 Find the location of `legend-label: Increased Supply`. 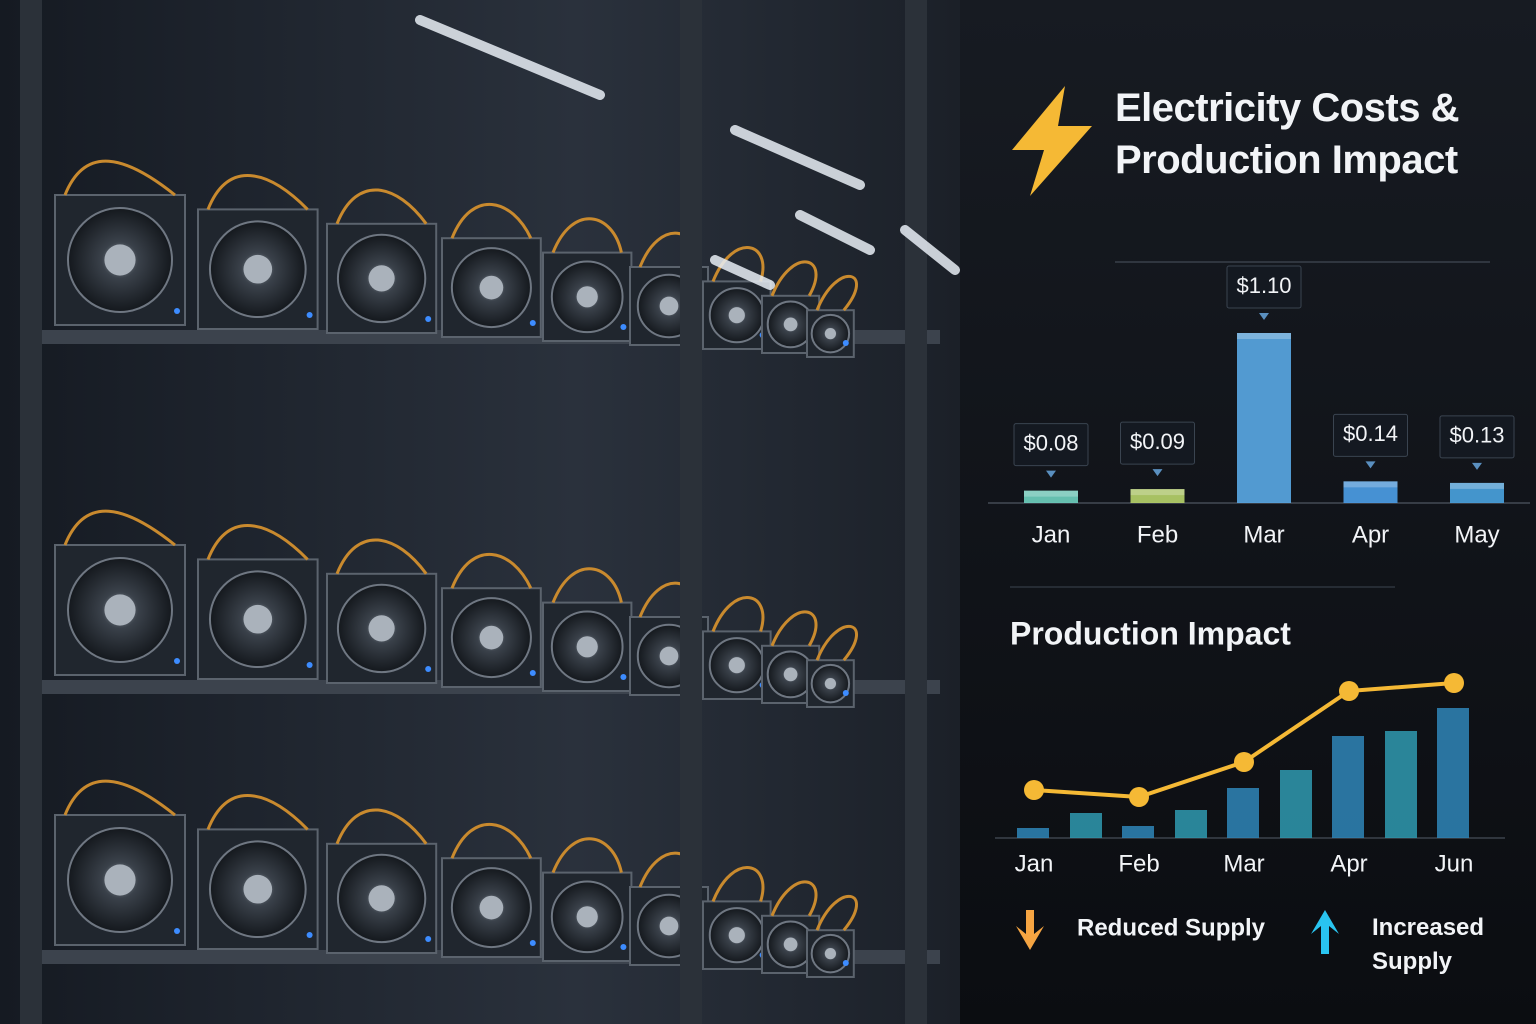

legend-label: Increased Supply is located at coordinates (1428, 944).